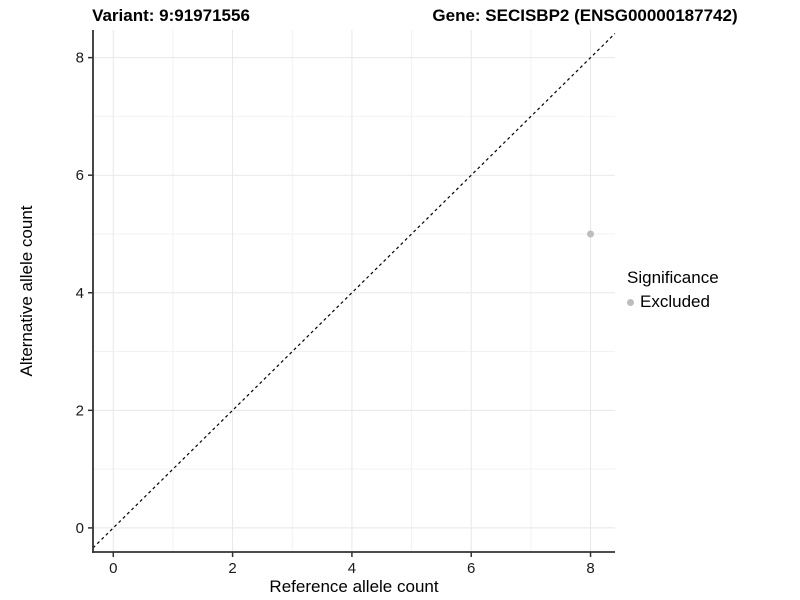  What do you see at coordinates (471, 568) in the screenshot?
I see `x-tick-label: 6` at bounding box center [471, 568].